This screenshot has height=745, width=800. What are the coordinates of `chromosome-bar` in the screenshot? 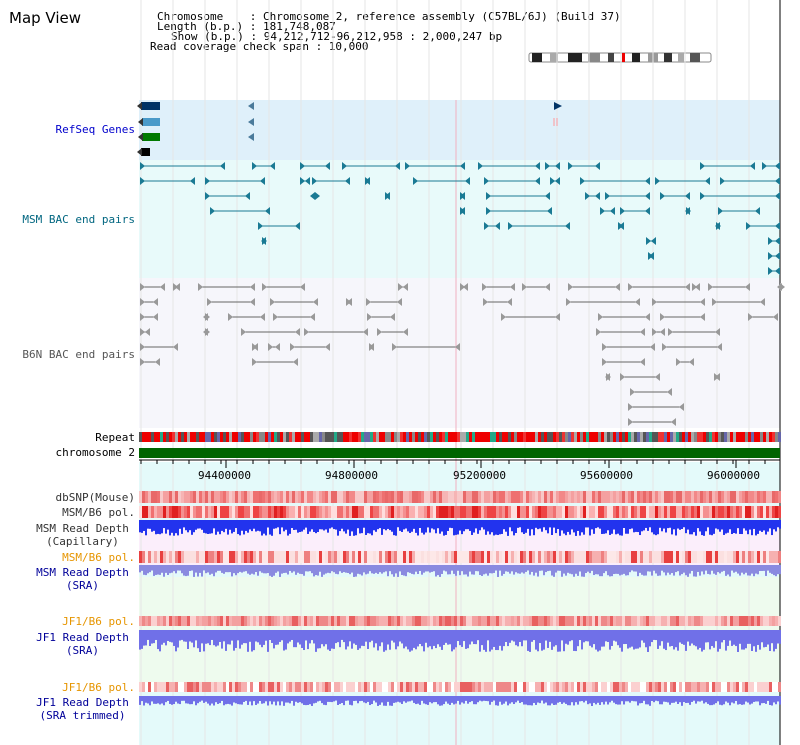 It's located at (459, 453).